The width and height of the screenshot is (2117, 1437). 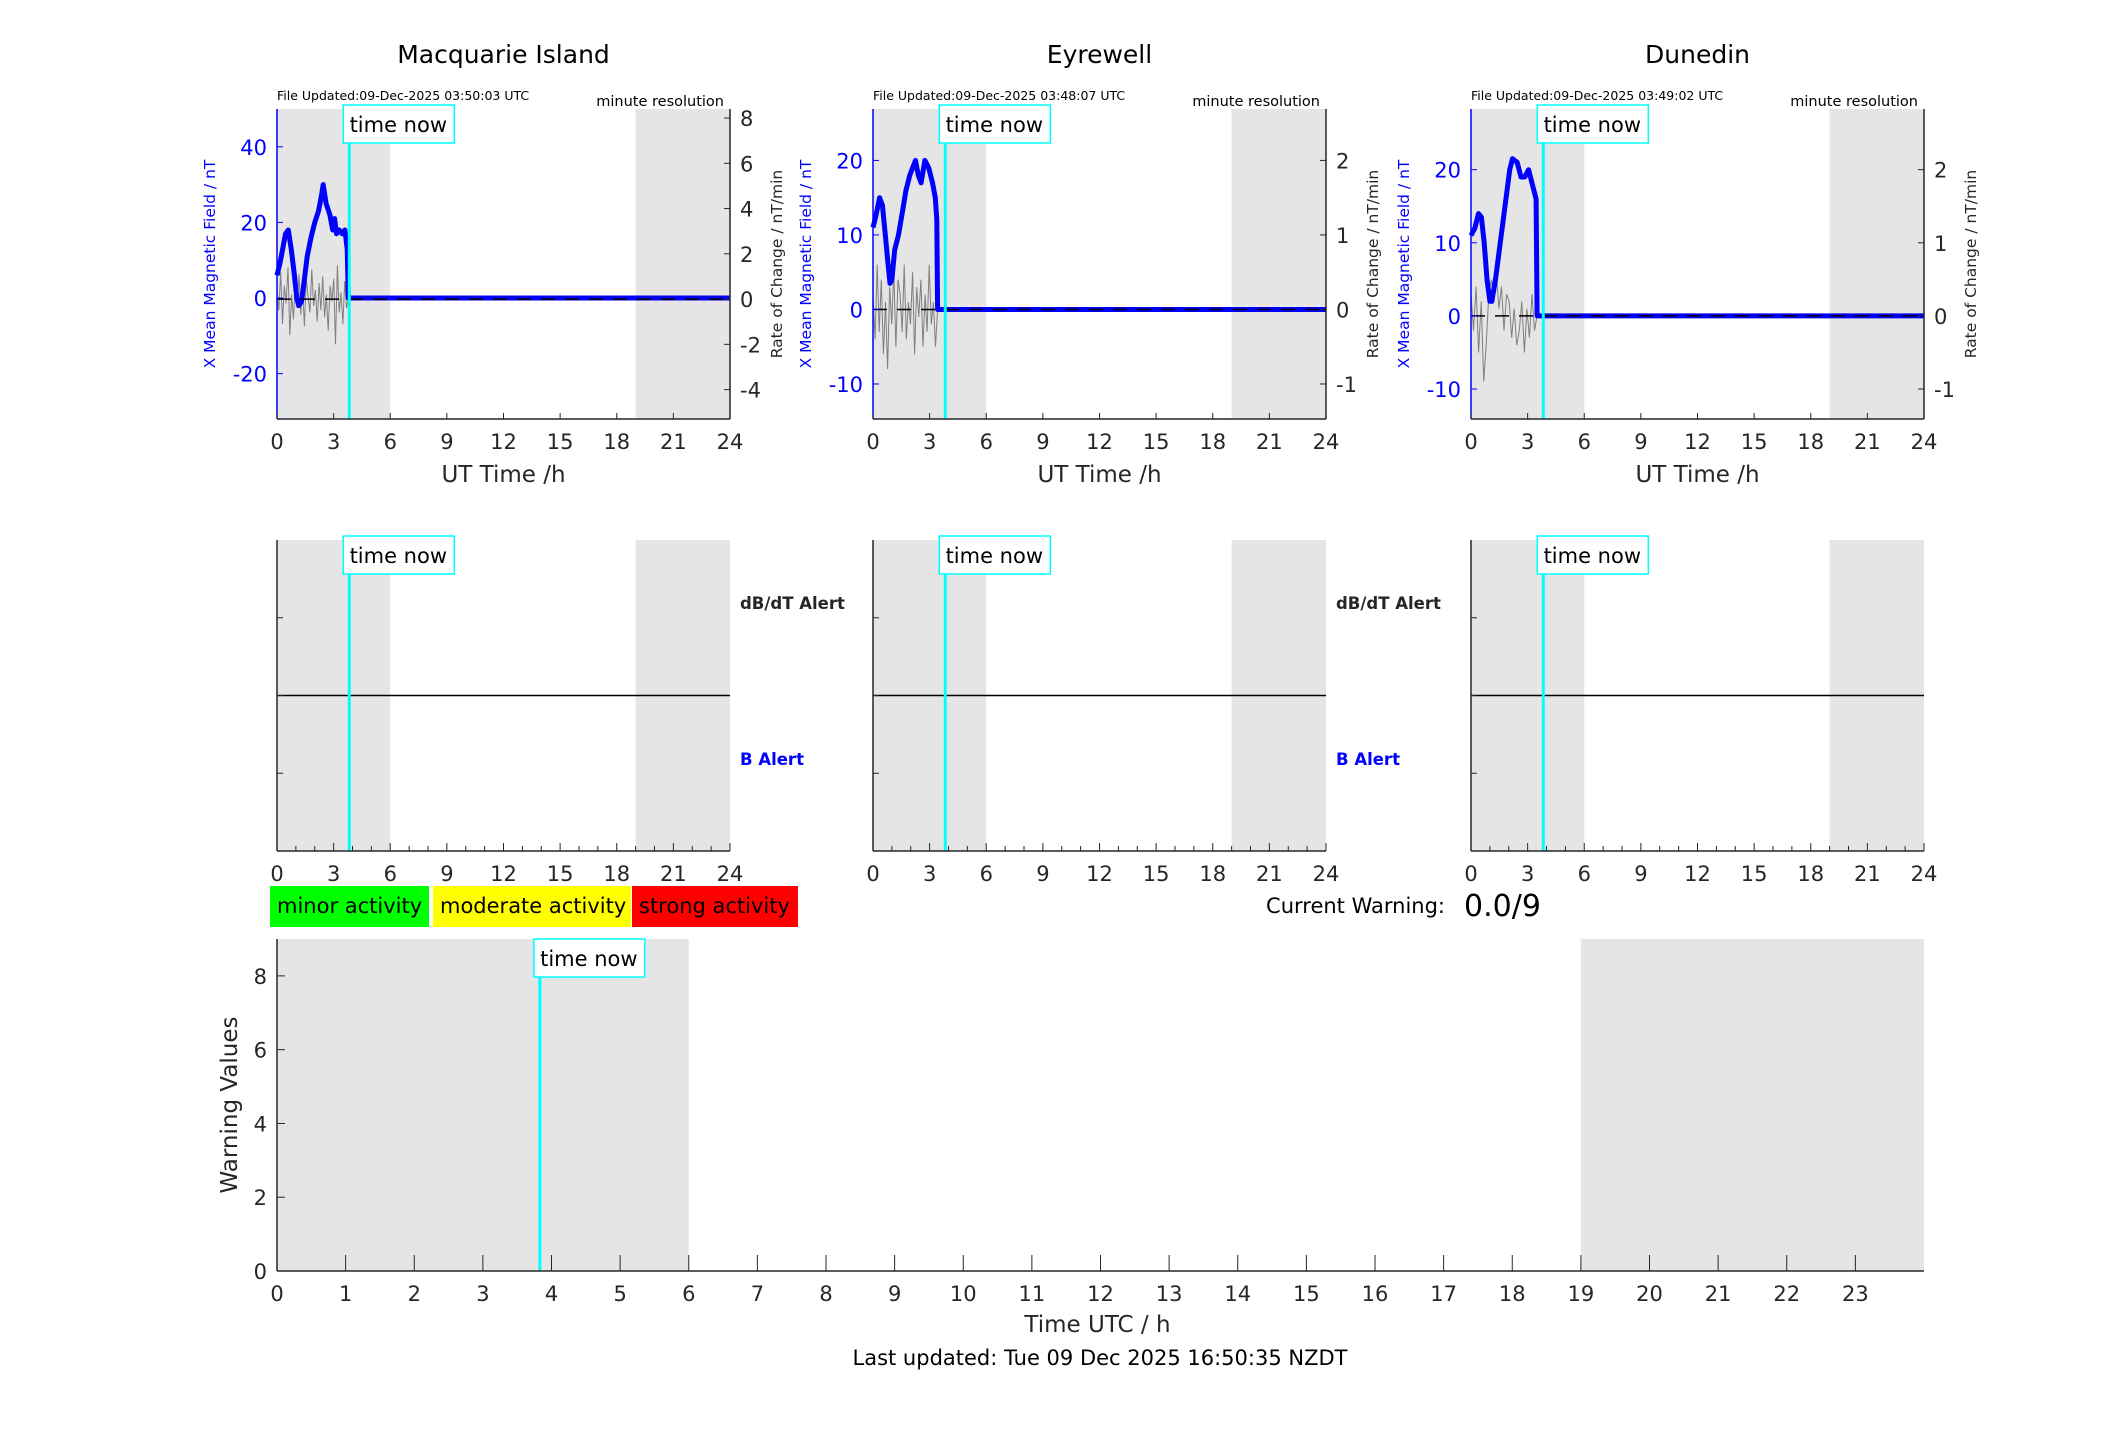 I want to click on station-title: Dunedin, so click(x=1697, y=54).